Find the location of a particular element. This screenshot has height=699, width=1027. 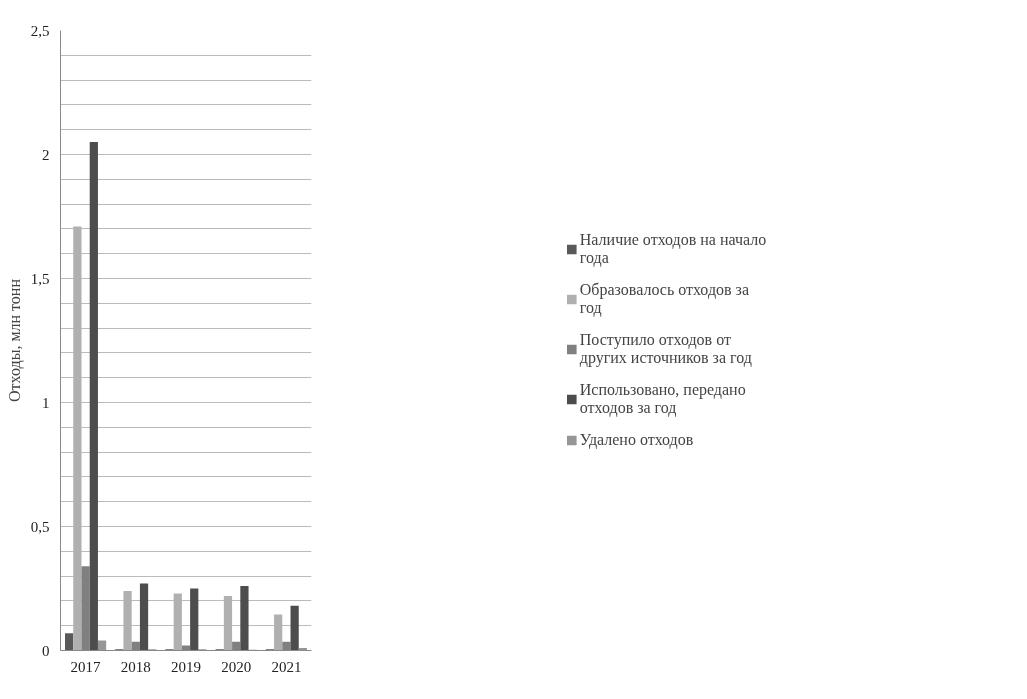

legend-label: Использовано, передано отходов за год is located at coordinates (662, 399).